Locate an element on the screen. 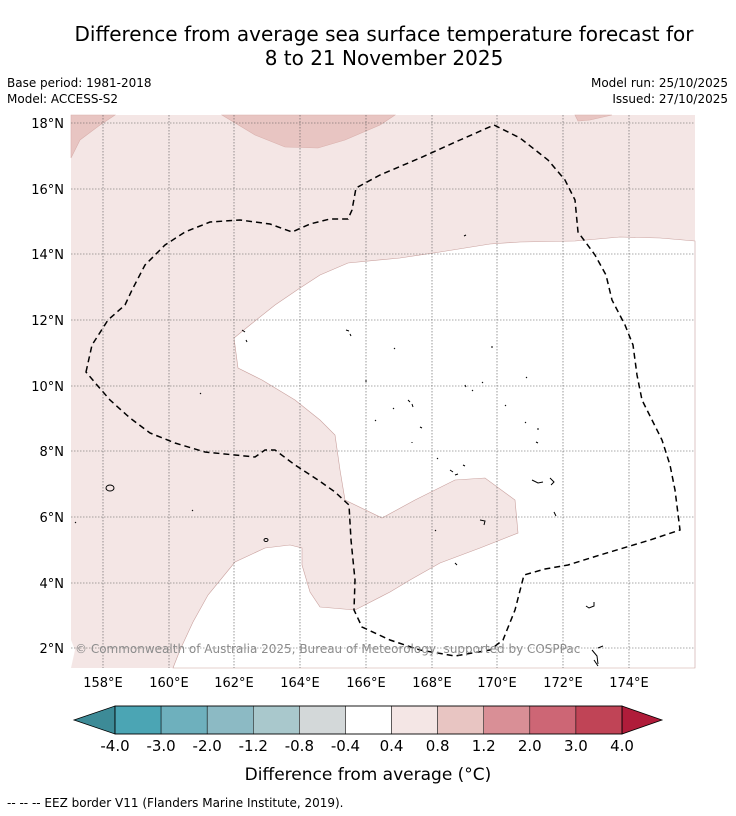 The height and width of the screenshot is (816, 736). colorbar-frame is located at coordinates (368, 720).